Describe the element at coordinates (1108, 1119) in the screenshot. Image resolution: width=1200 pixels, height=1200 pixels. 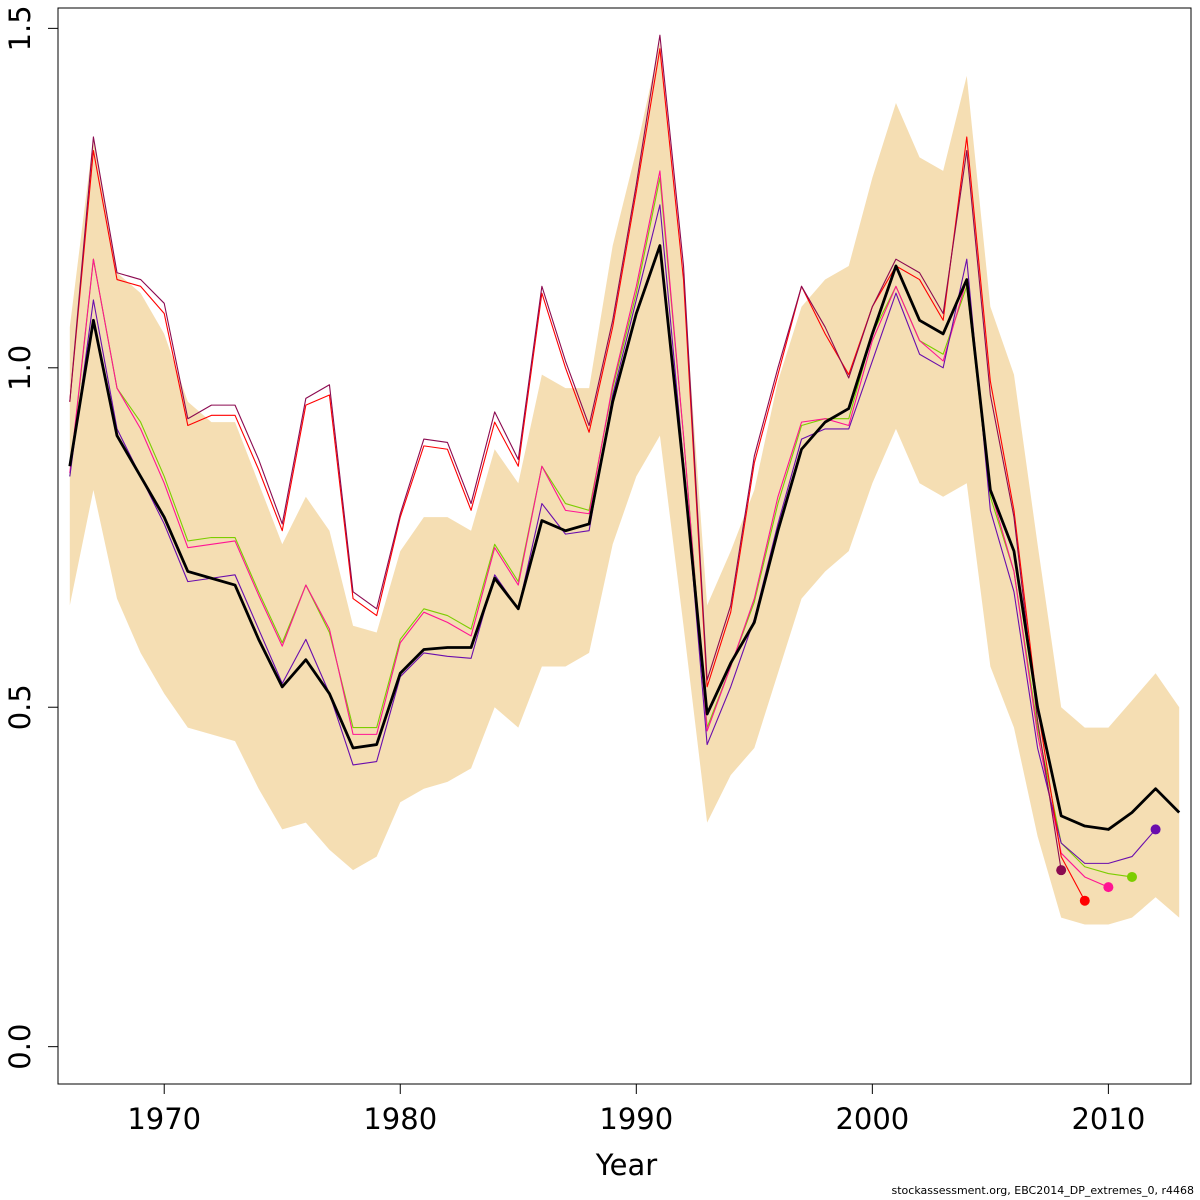
I see `x-tick-label: 2010` at that location.